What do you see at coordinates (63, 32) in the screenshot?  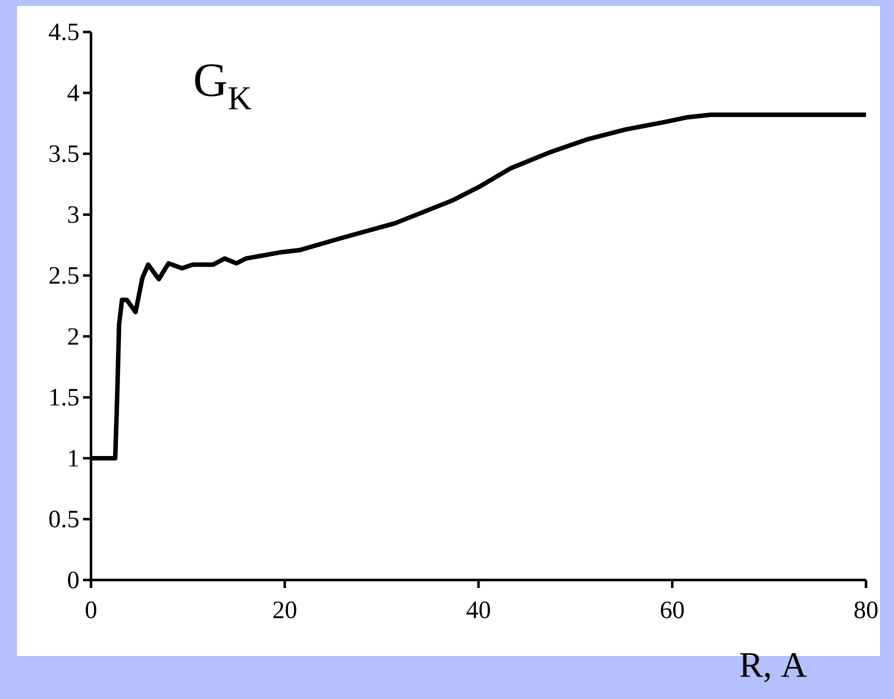 I see `y-tick-label: 4.5` at bounding box center [63, 32].